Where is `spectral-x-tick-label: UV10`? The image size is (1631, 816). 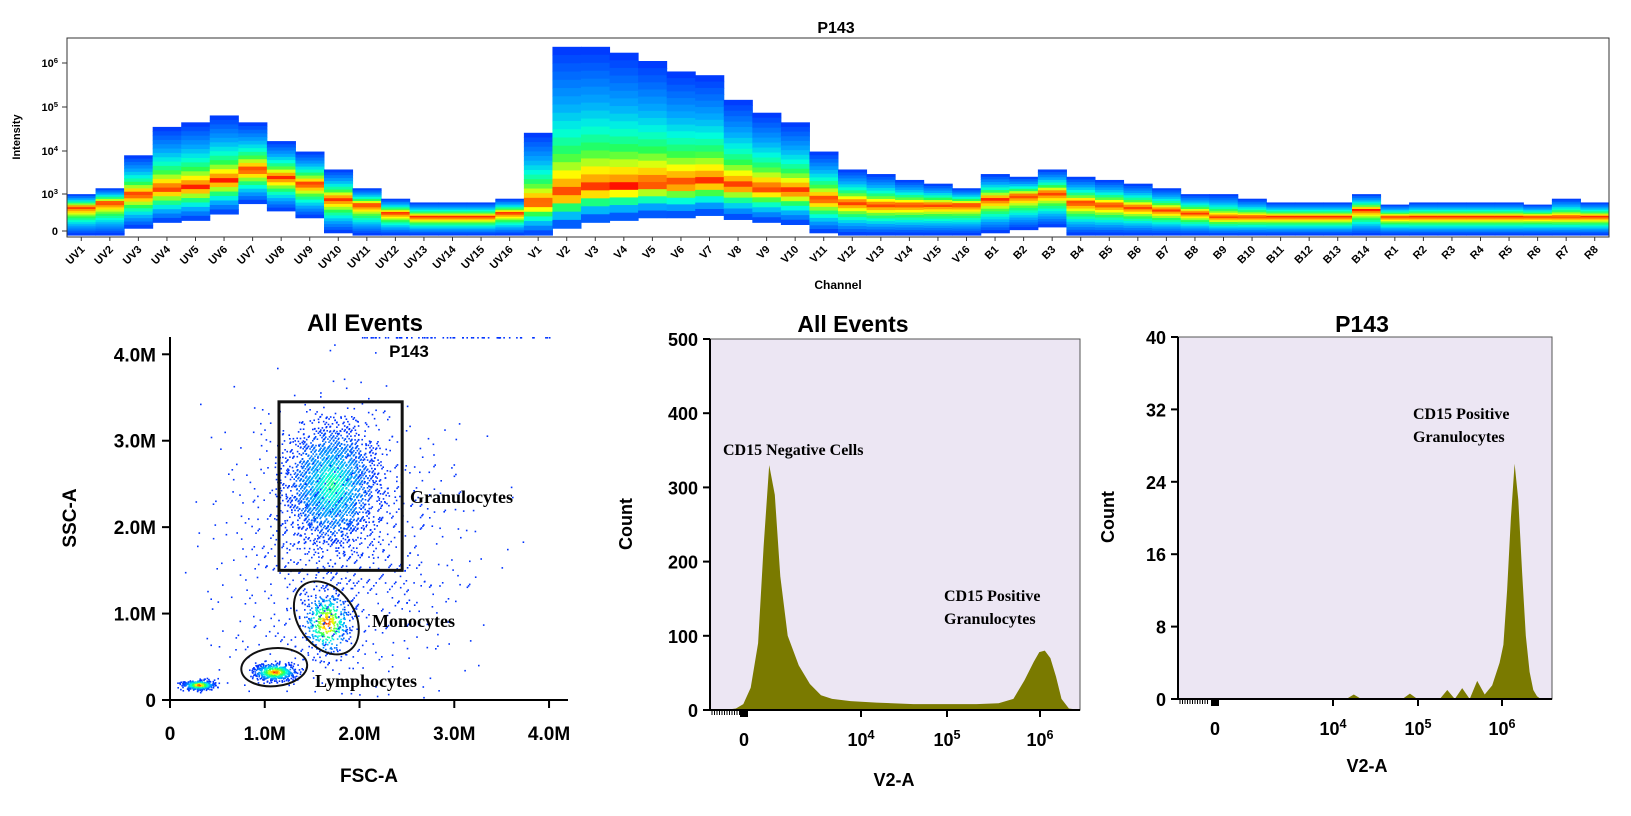 spectral-x-tick-label: UV10 is located at coordinates (330, 258).